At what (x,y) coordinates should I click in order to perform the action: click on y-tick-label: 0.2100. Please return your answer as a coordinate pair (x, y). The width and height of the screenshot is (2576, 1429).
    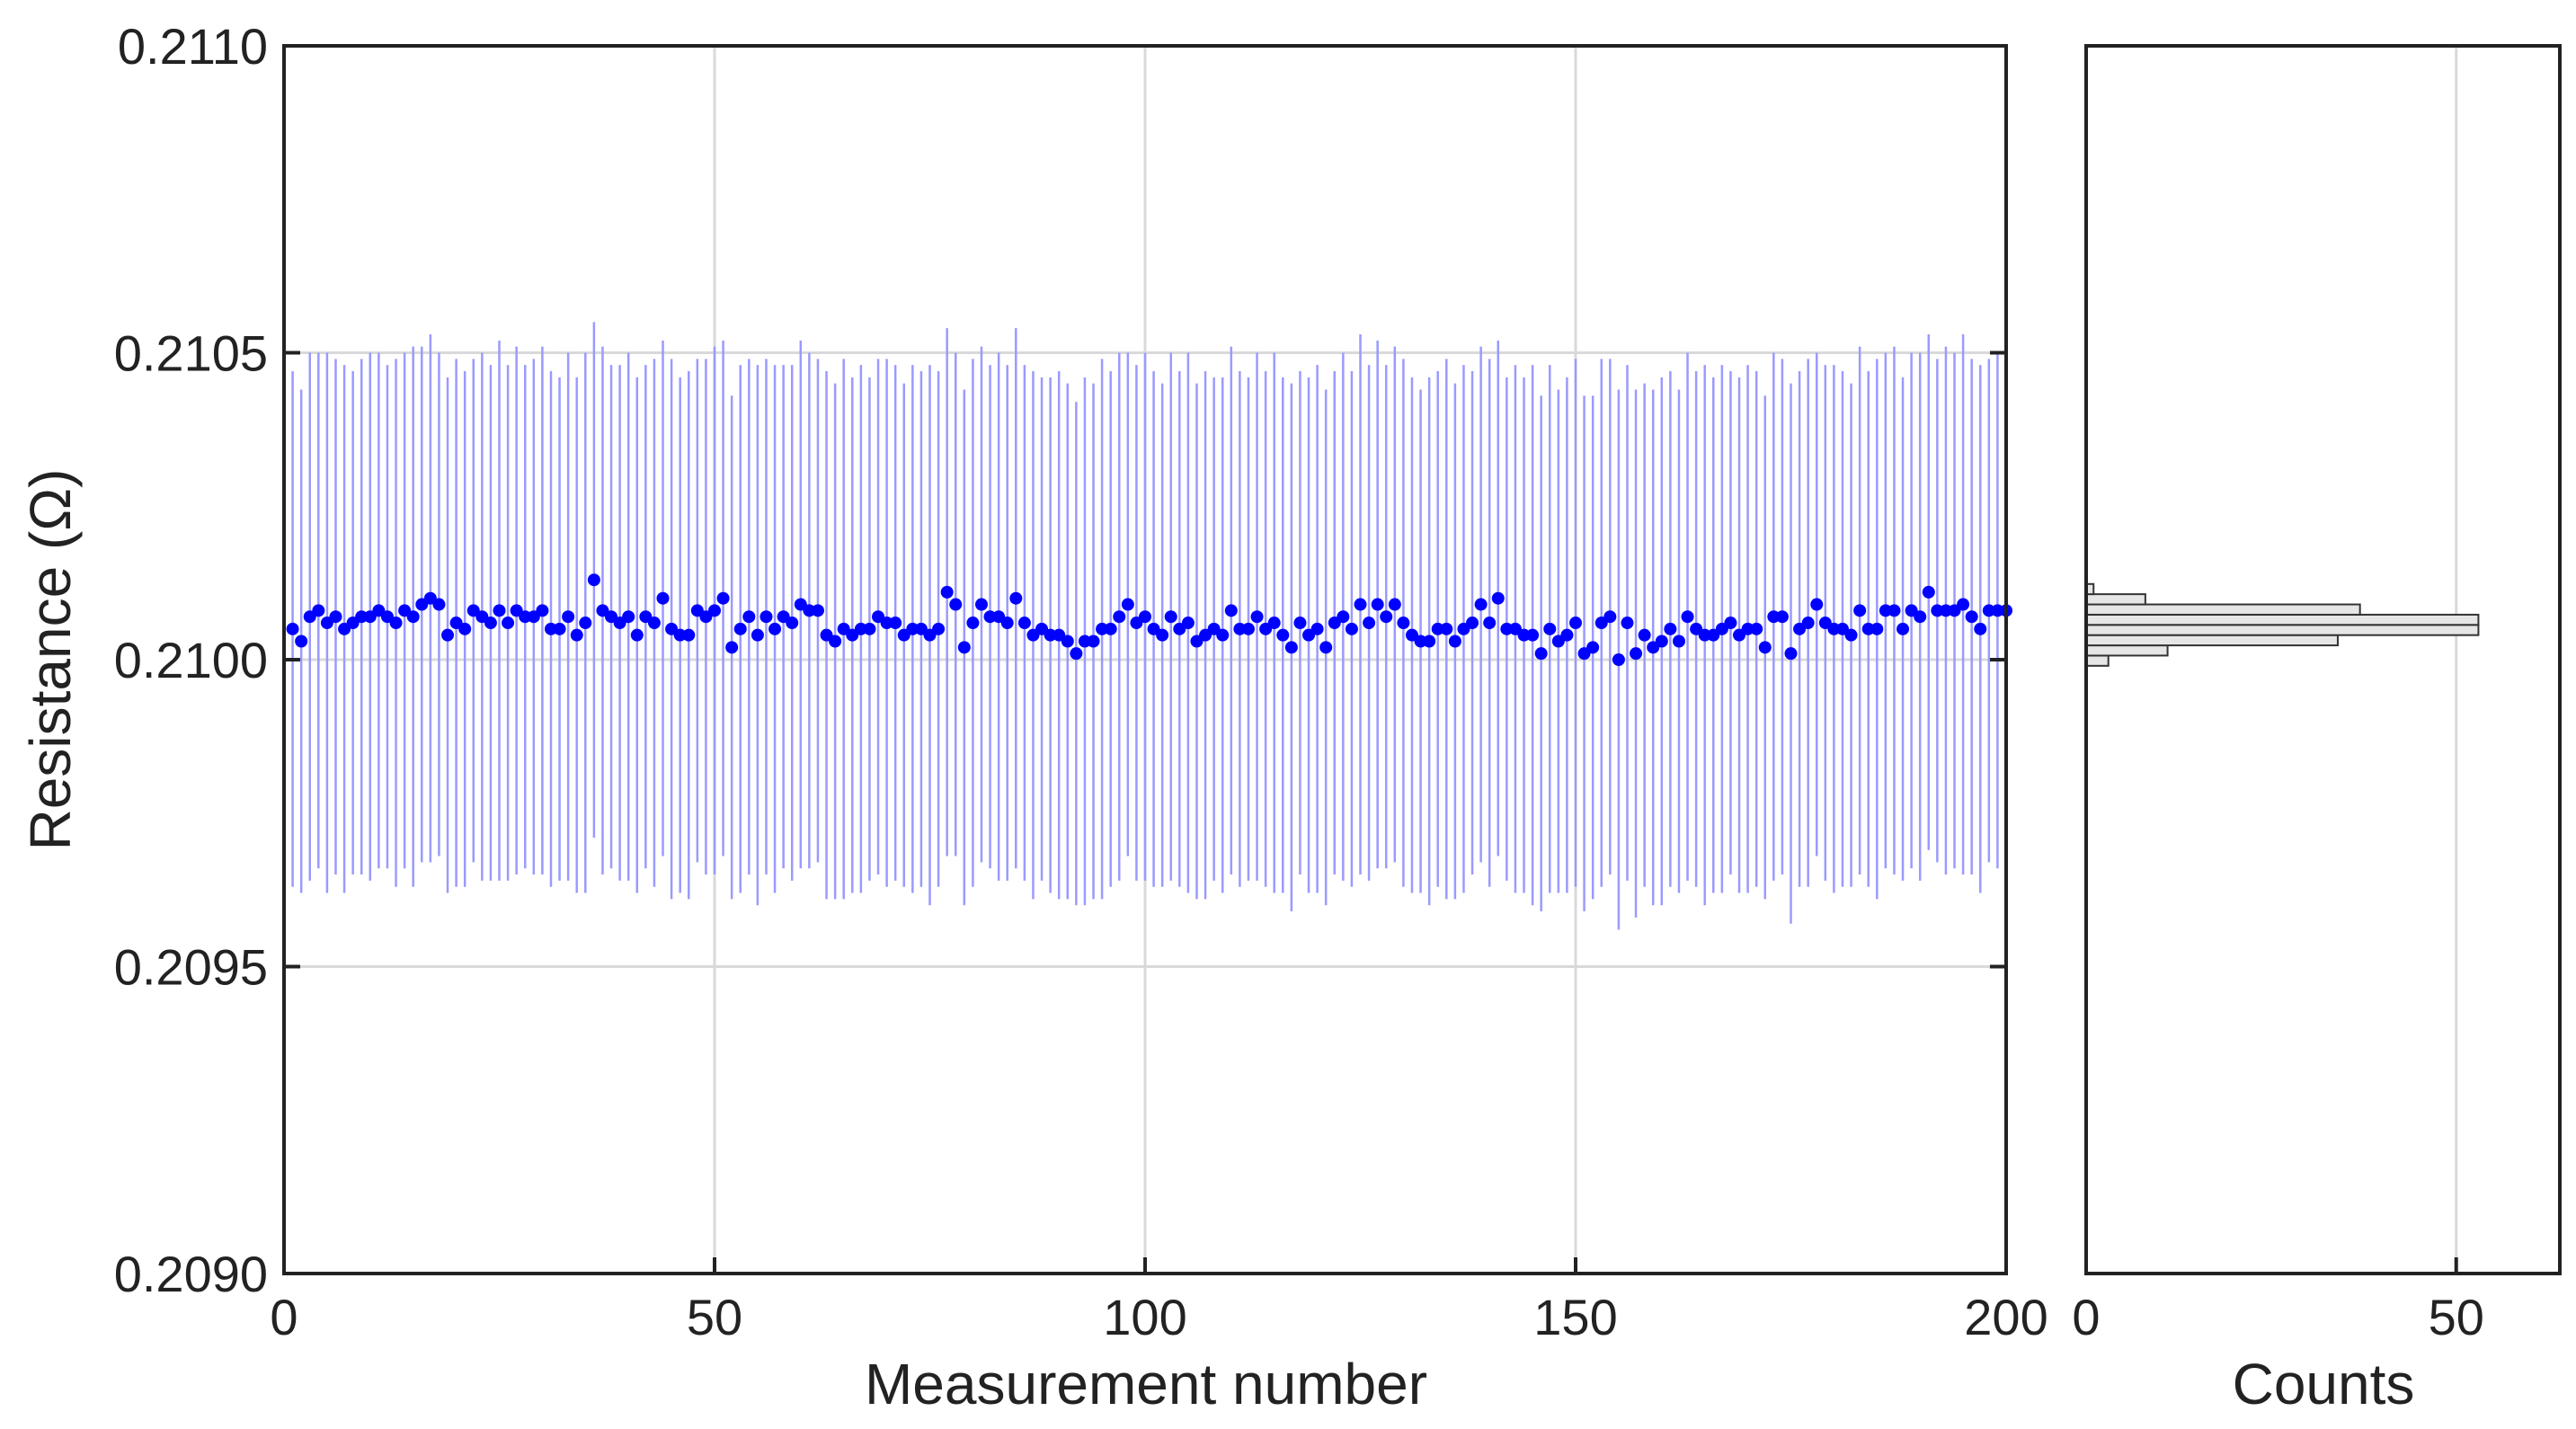
    Looking at the image, I should click on (191, 660).